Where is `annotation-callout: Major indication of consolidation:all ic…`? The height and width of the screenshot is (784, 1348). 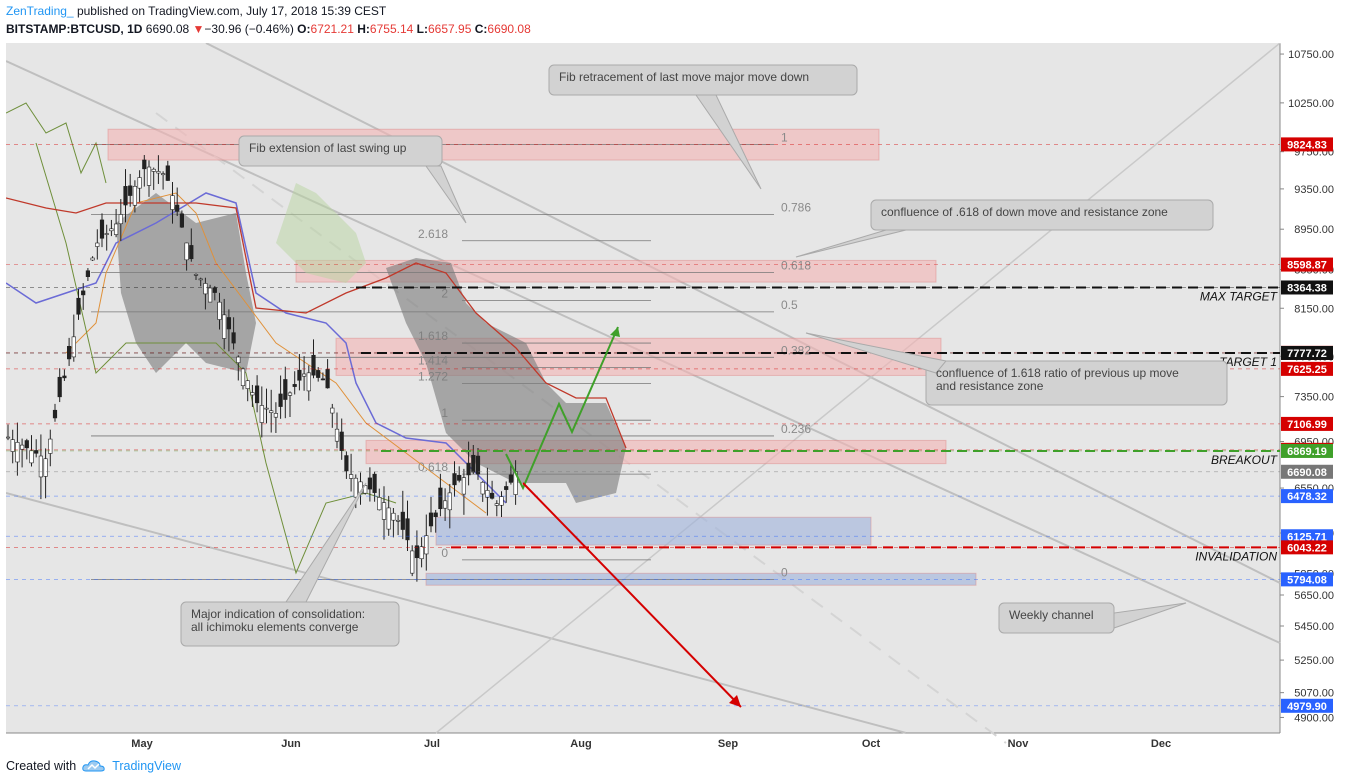 annotation-callout: Major indication of consolidation:all ic… is located at coordinates (290, 564).